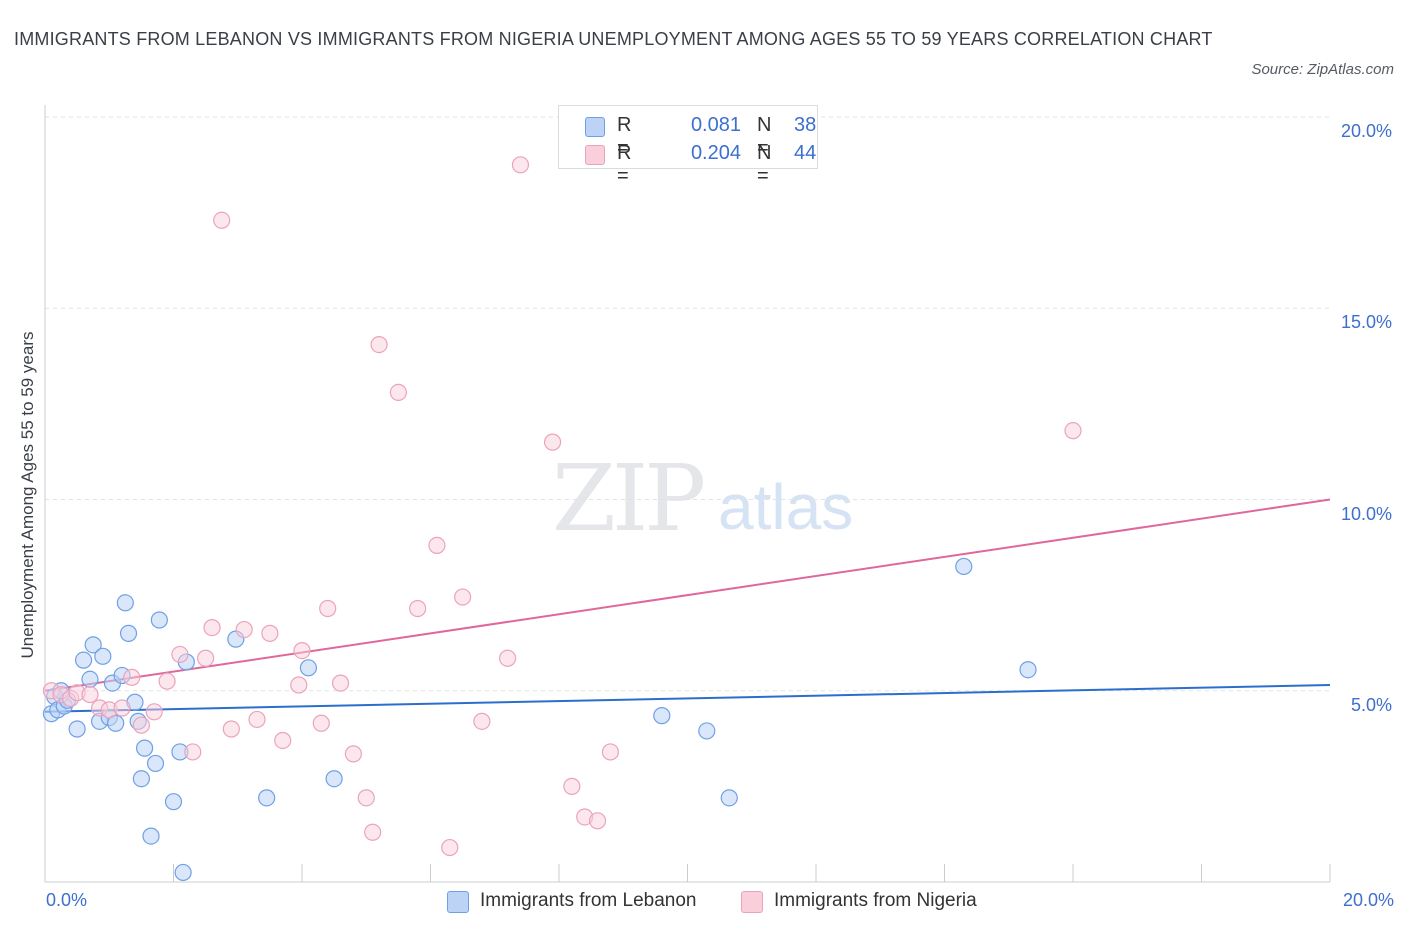  I want to click on stats-legend: R = 0.081 N = 38 R = 0.204 N = 44, so click(688, 146).